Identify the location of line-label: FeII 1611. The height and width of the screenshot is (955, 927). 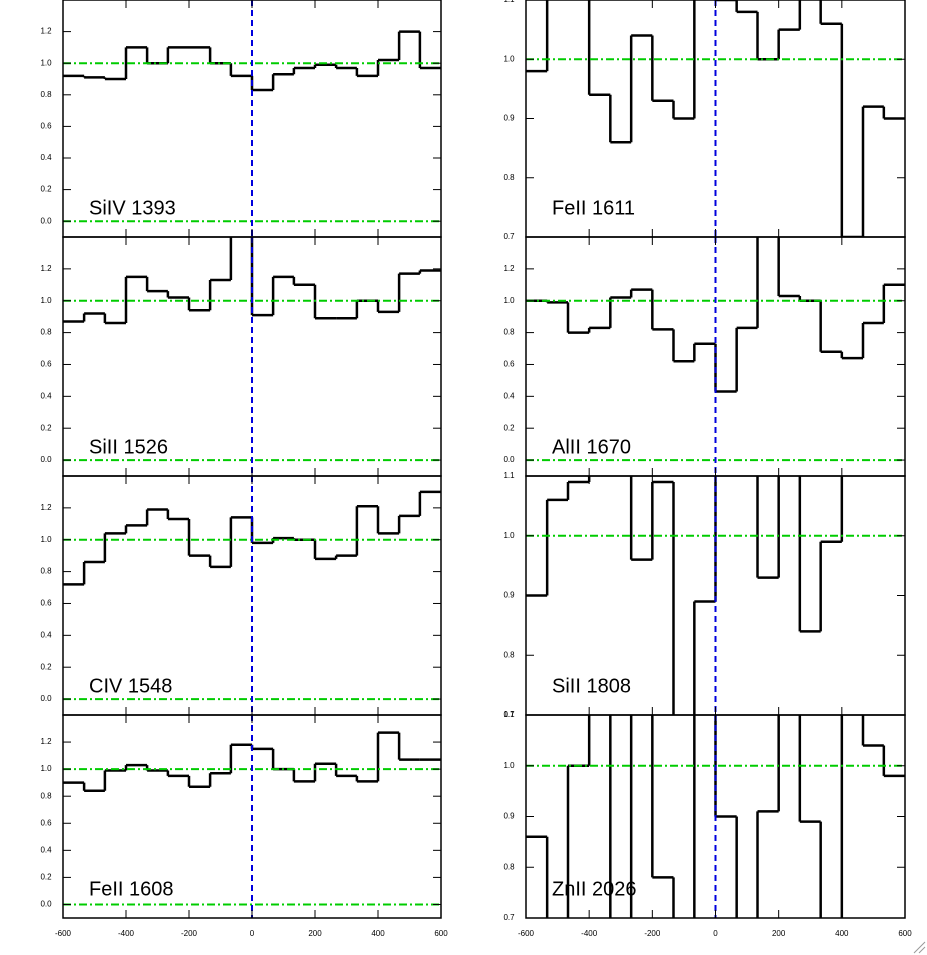
(593, 208).